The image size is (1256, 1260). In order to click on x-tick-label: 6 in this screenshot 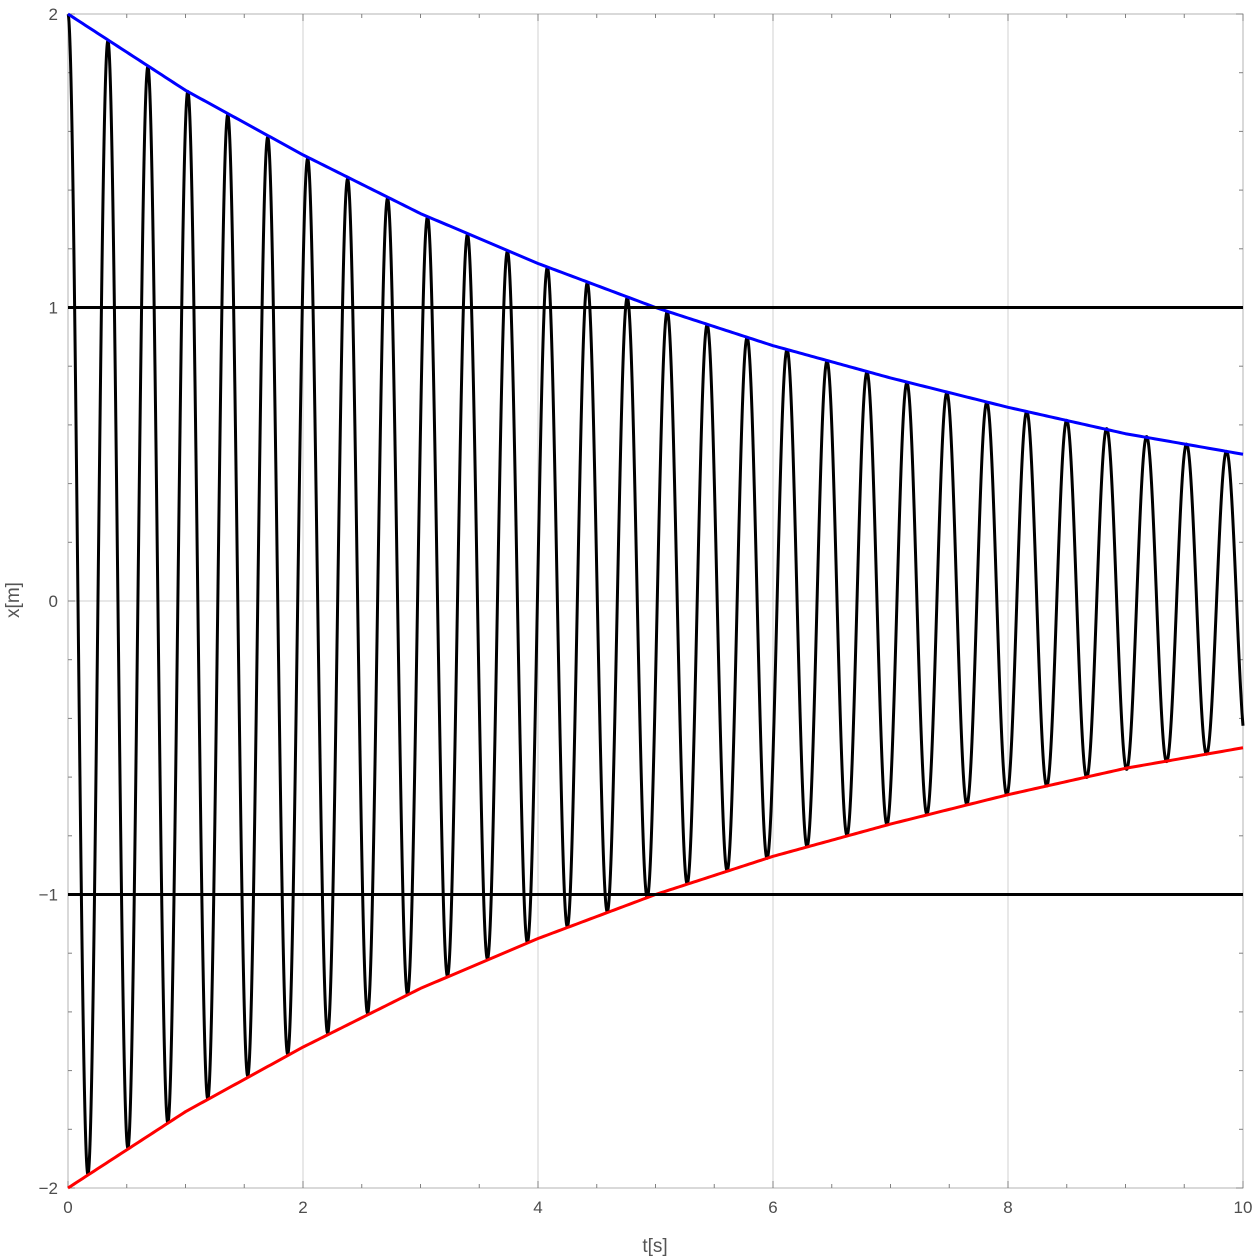, I will do `click(772, 1207)`.